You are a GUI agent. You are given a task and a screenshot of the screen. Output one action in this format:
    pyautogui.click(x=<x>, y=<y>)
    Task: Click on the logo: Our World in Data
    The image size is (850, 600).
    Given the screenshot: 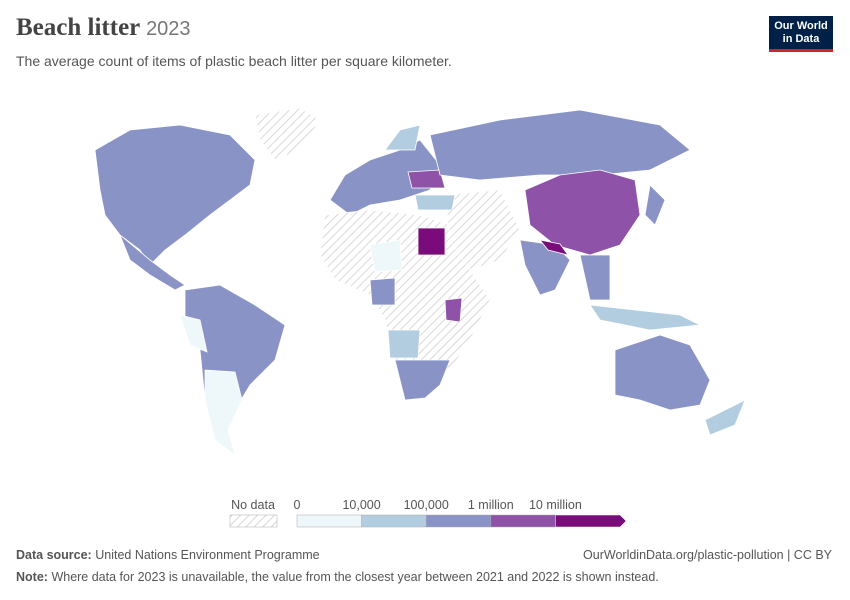 What is the action you would take?
    pyautogui.click(x=801, y=34)
    